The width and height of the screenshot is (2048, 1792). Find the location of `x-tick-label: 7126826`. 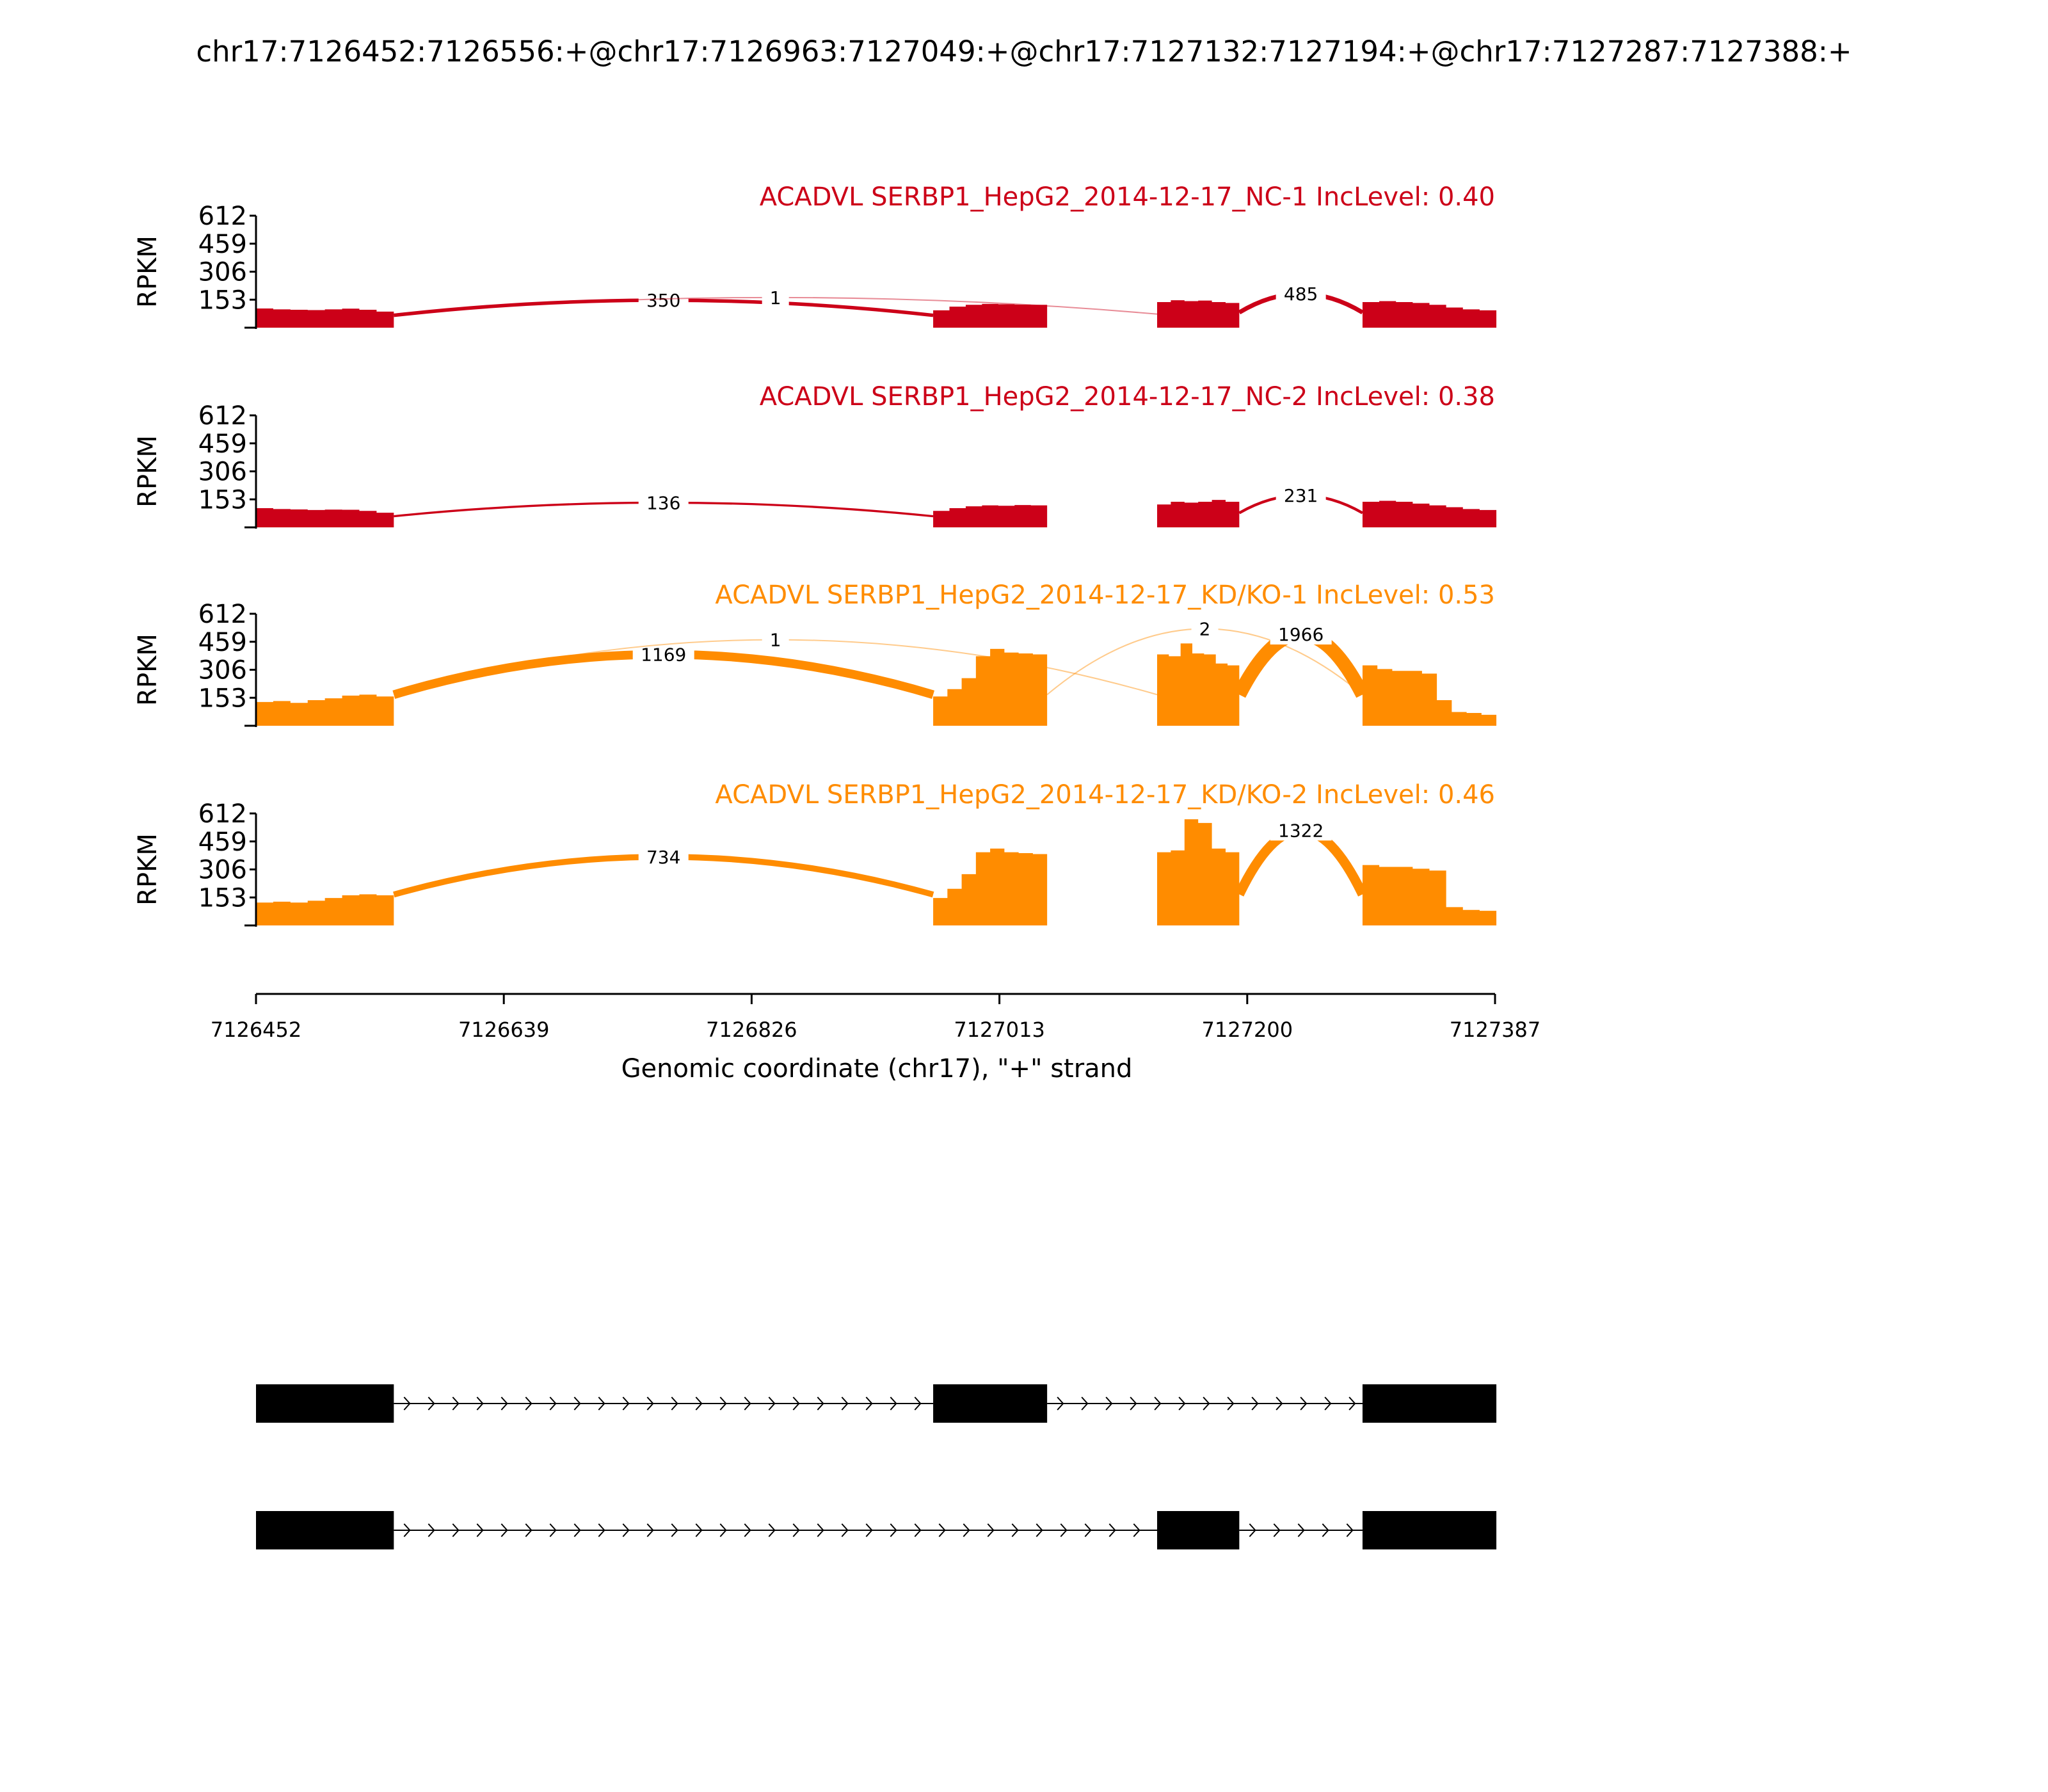

x-tick-label: 7126826 is located at coordinates (751, 1030).